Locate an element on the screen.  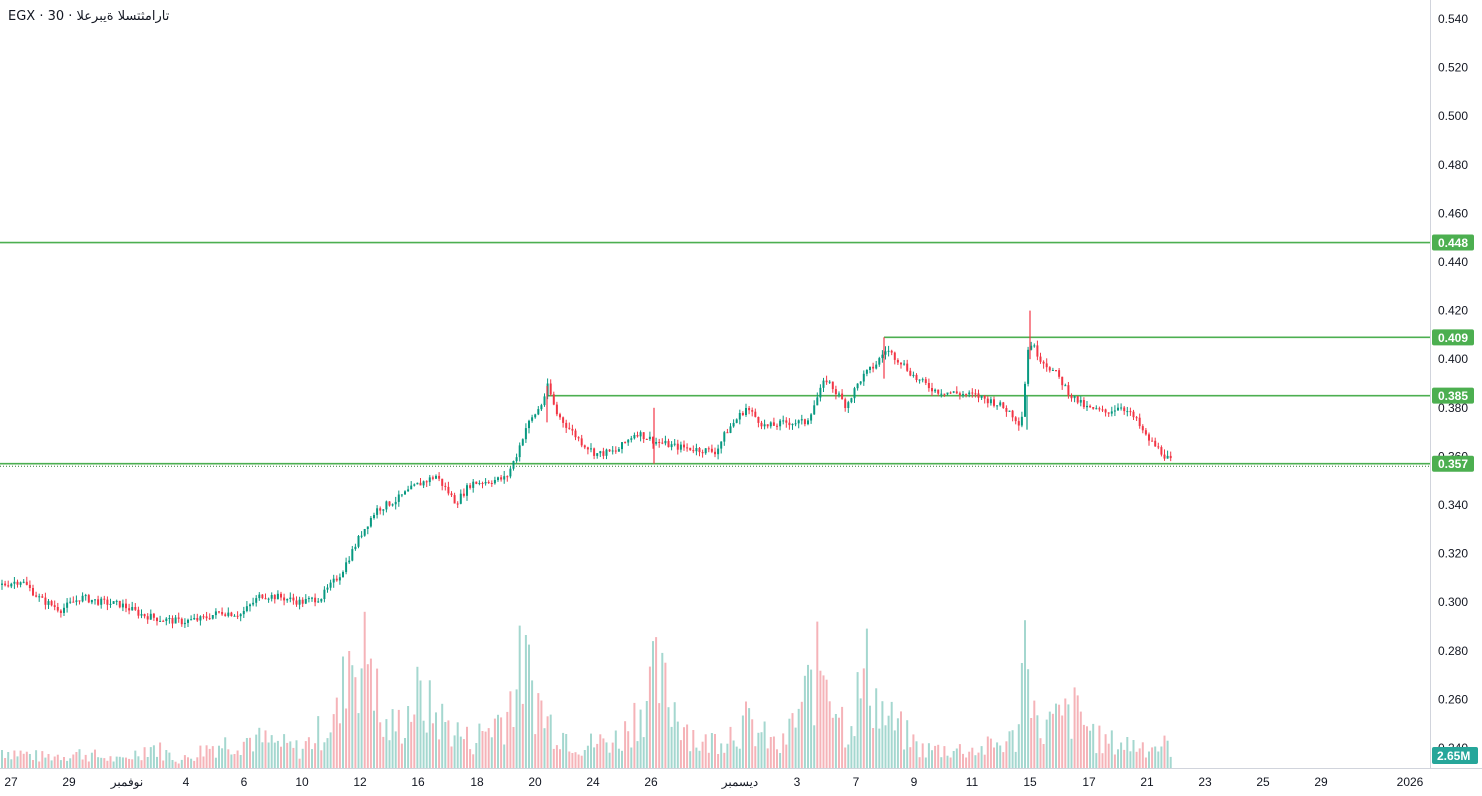
volume-badge is located at coordinates (1455, 755).